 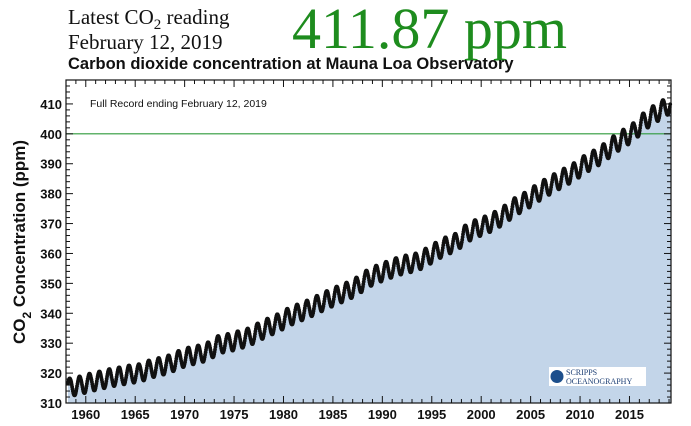 What do you see at coordinates (429, 30) in the screenshot?
I see `latest-reading-value: 411.87 ppm` at bounding box center [429, 30].